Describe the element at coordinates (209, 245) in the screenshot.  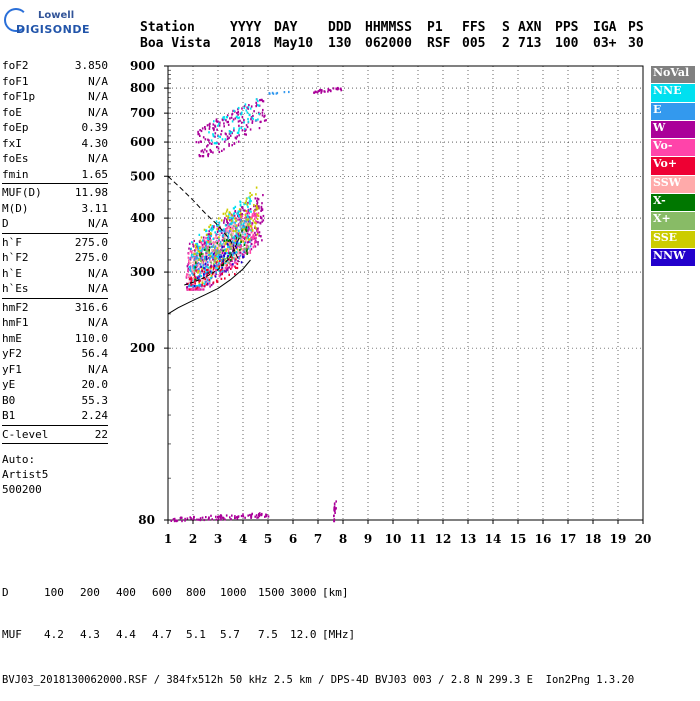
I see `chart-curves` at that location.